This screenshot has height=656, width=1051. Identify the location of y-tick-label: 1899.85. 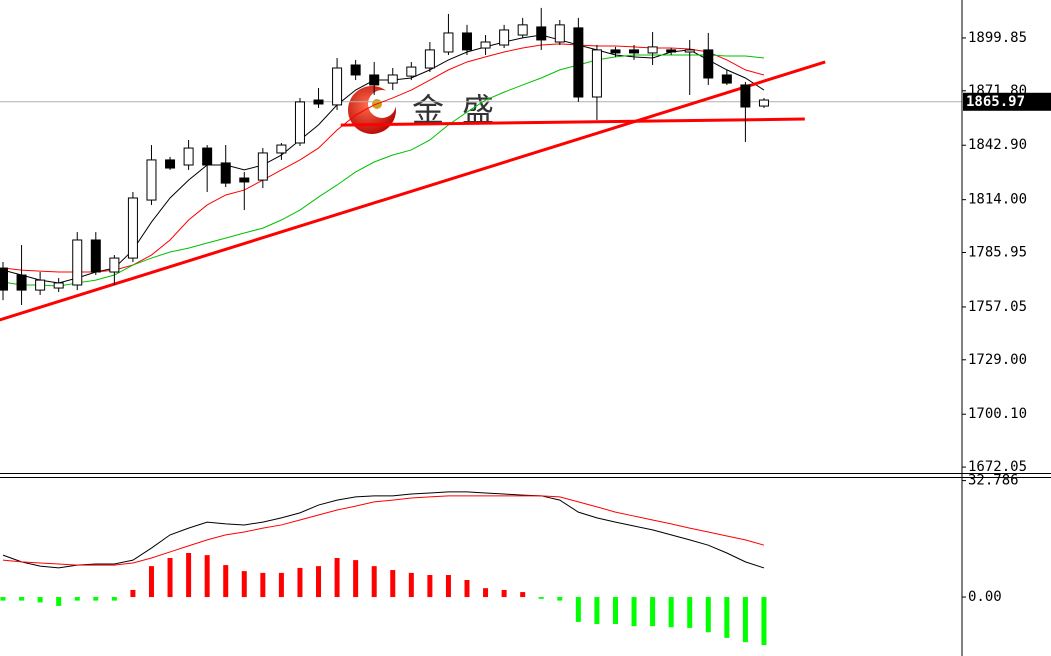
(997, 38).